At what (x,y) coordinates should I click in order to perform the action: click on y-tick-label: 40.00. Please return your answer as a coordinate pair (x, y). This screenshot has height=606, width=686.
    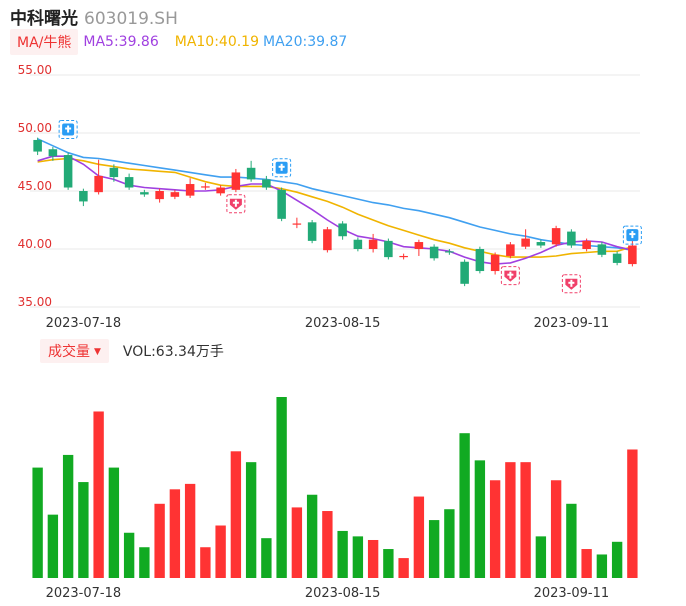
    Looking at the image, I should click on (35, 244).